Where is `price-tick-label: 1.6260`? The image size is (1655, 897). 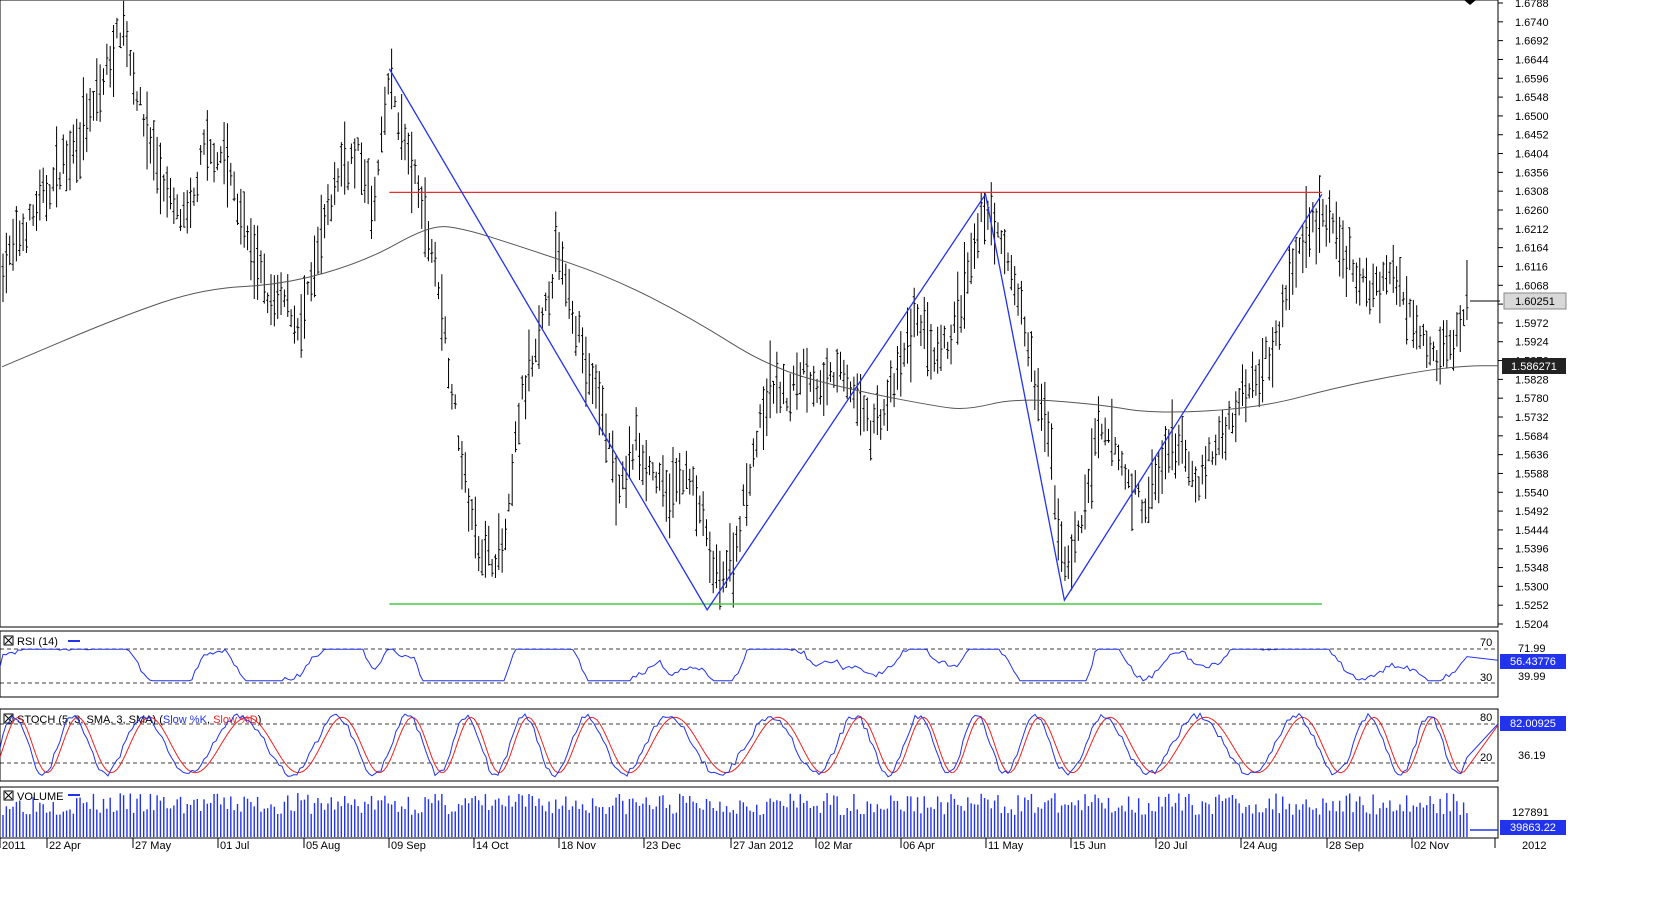
price-tick-label: 1.6260 is located at coordinates (1532, 211).